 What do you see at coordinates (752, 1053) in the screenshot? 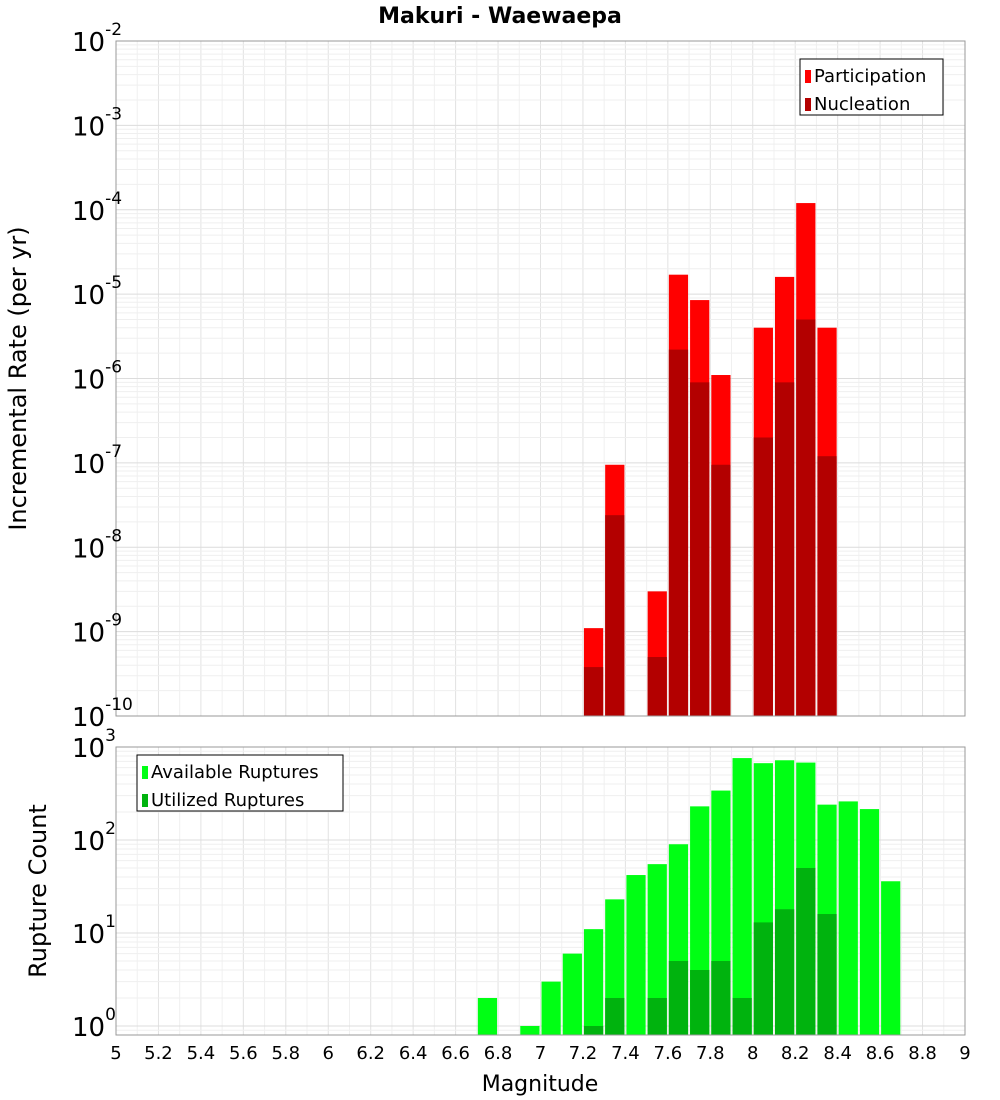
I see `x-tick-label: 8` at bounding box center [752, 1053].